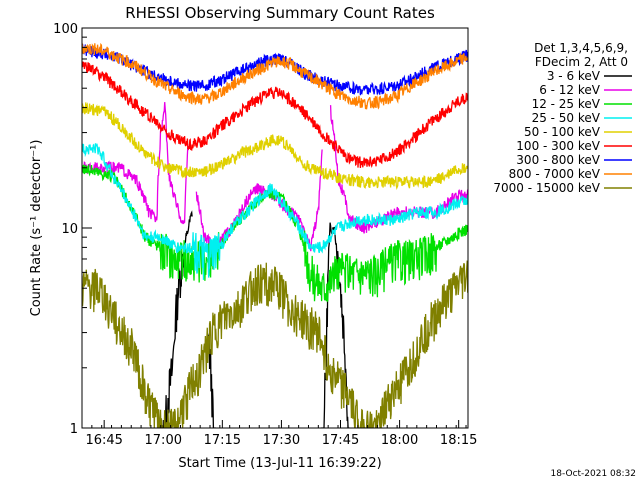  What do you see at coordinates (558, 146) in the screenshot?
I see `legend-label-5: 100 - 300 keV` at bounding box center [558, 146].